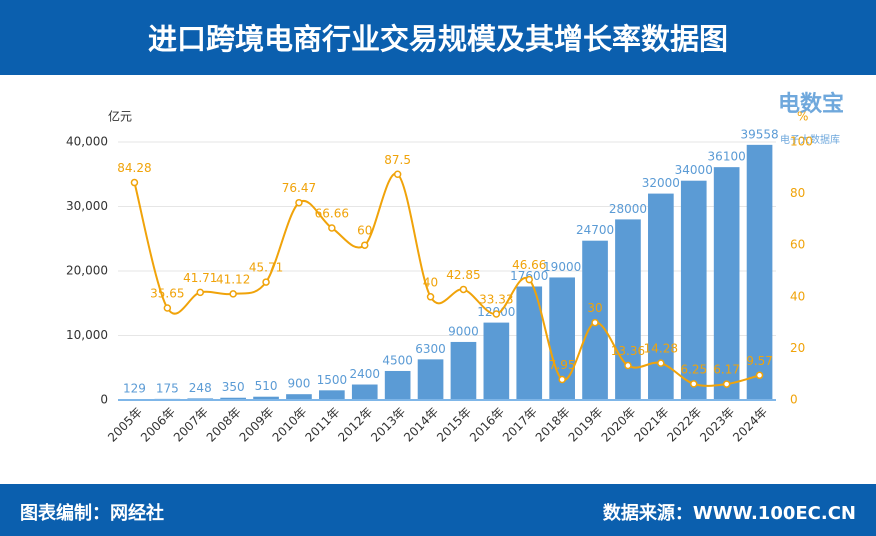  Describe the element at coordinates (191, 425) in the screenshot. I see `x-tick-label: 2007年` at that location.